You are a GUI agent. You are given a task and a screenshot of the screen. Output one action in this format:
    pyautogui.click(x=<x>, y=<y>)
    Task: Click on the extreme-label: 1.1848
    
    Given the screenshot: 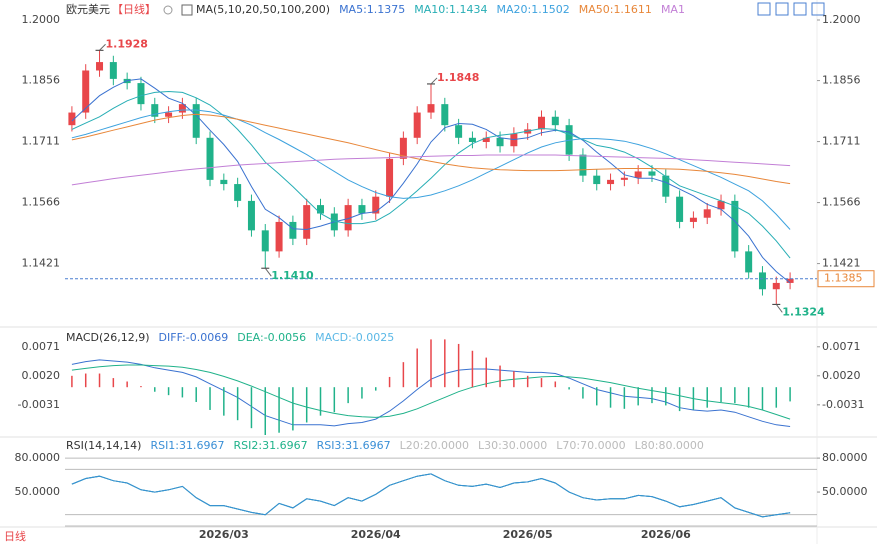 What is the action you would take?
    pyautogui.click(x=458, y=77)
    